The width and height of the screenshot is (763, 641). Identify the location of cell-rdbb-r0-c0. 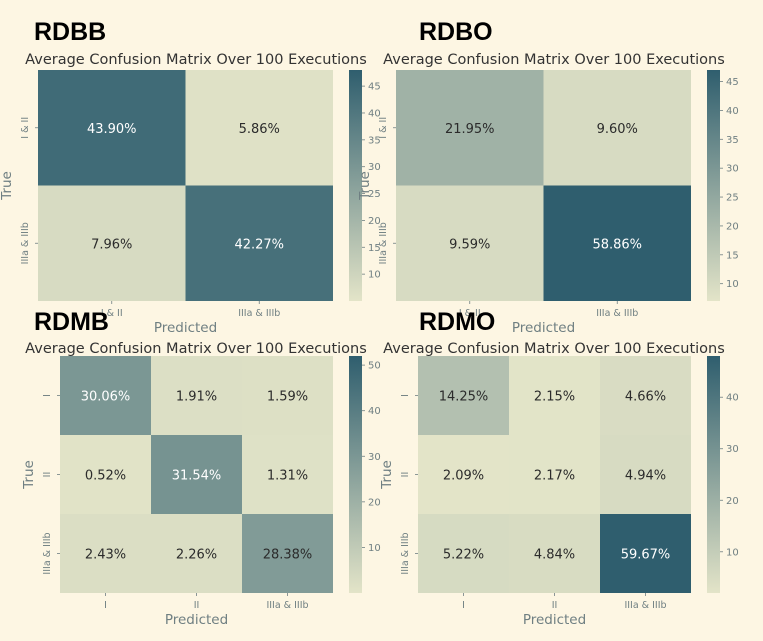
(112, 128).